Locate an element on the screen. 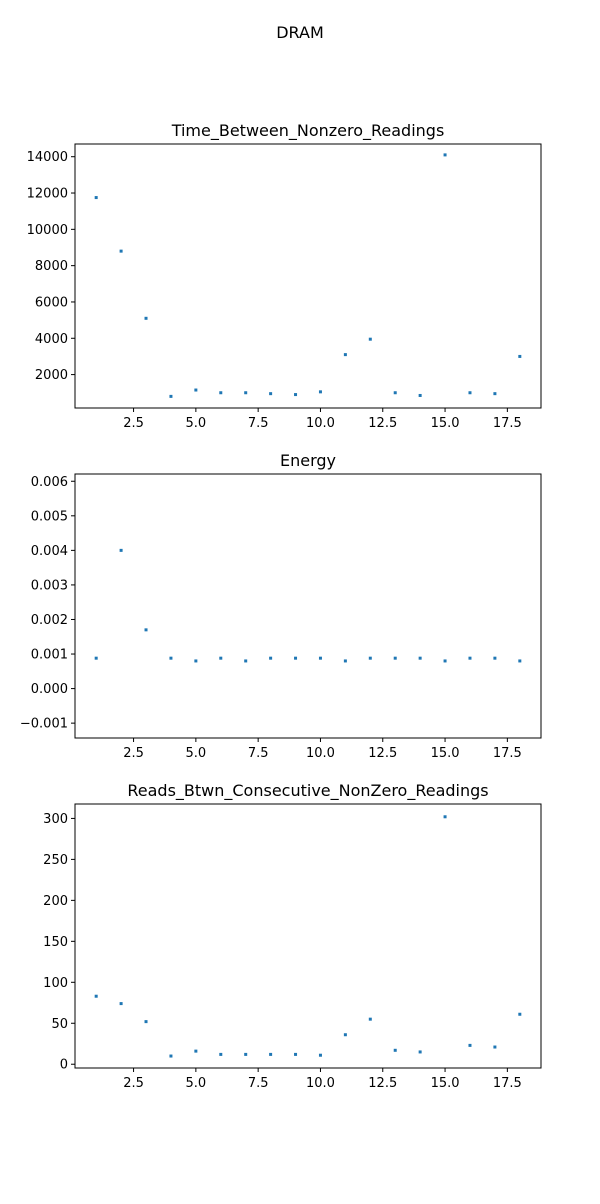  y-tick-label: 100 is located at coordinates (55, 983).